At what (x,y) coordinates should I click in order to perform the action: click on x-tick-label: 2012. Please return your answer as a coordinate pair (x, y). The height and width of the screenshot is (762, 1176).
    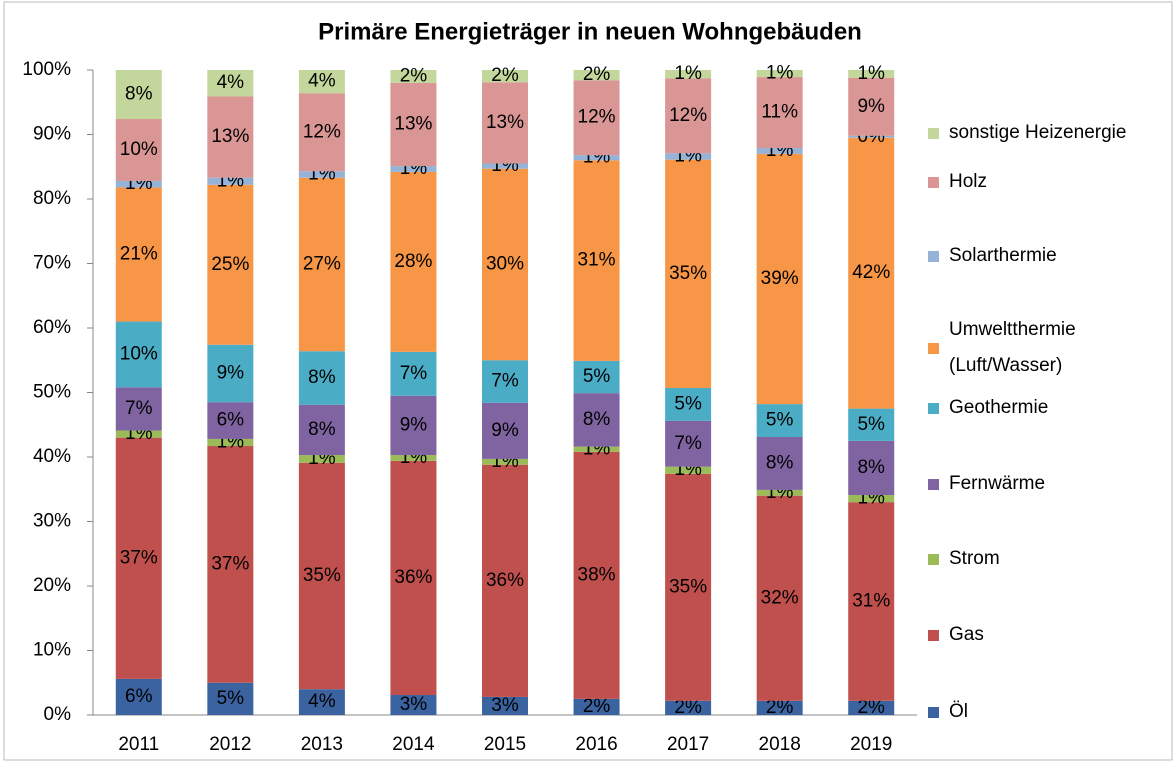
    Looking at the image, I should click on (230, 744).